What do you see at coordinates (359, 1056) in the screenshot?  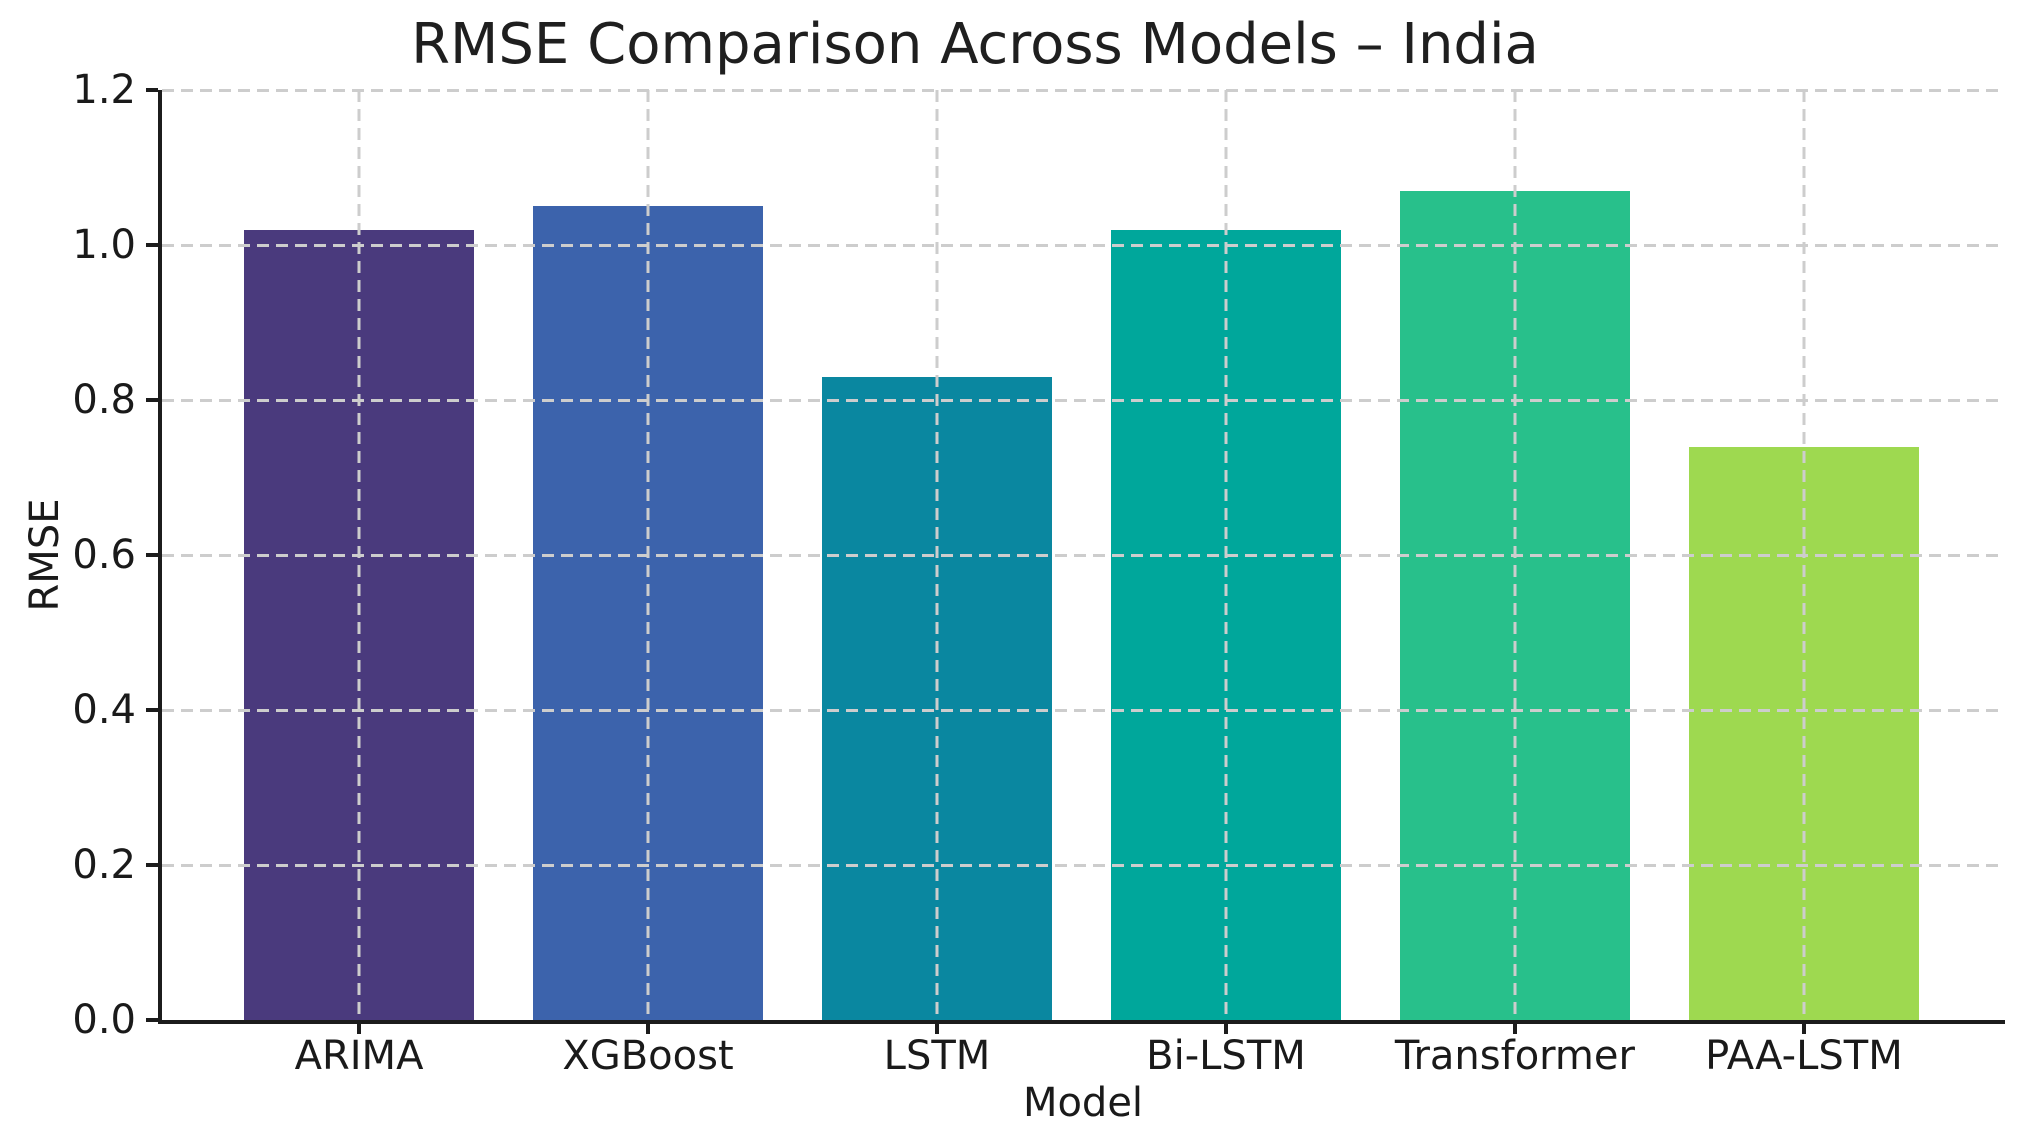 I see `x-tick-label: ARIMA` at bounding box center [359, 1056].